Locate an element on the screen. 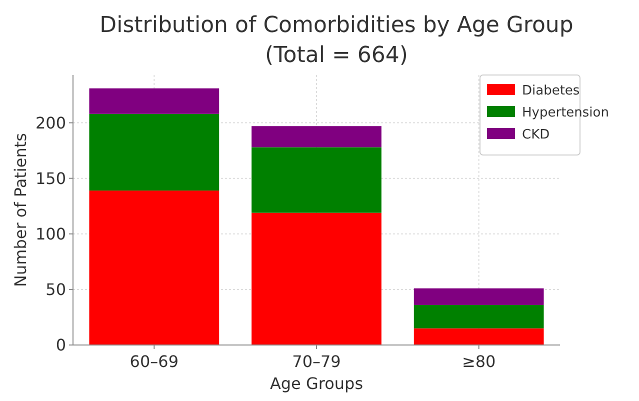 This screenshot has height=401, width=639. legend-label: CKD is located at coordinates (536, 135).